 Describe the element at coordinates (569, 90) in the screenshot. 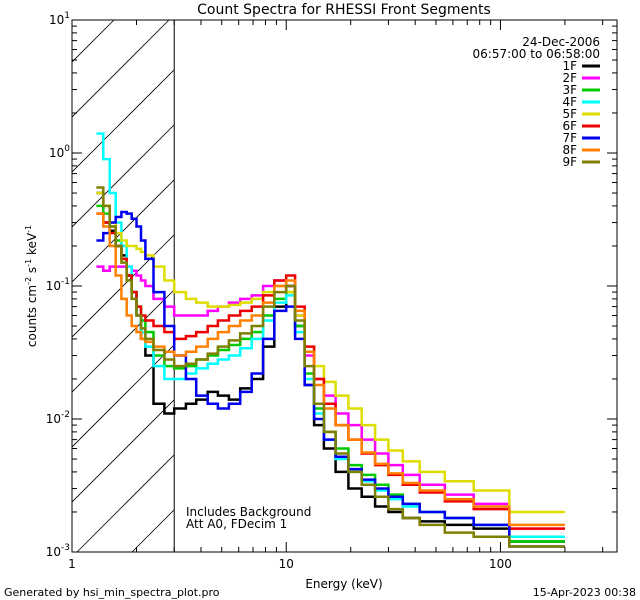

I see `legend-label-3F: 3F` at that location.